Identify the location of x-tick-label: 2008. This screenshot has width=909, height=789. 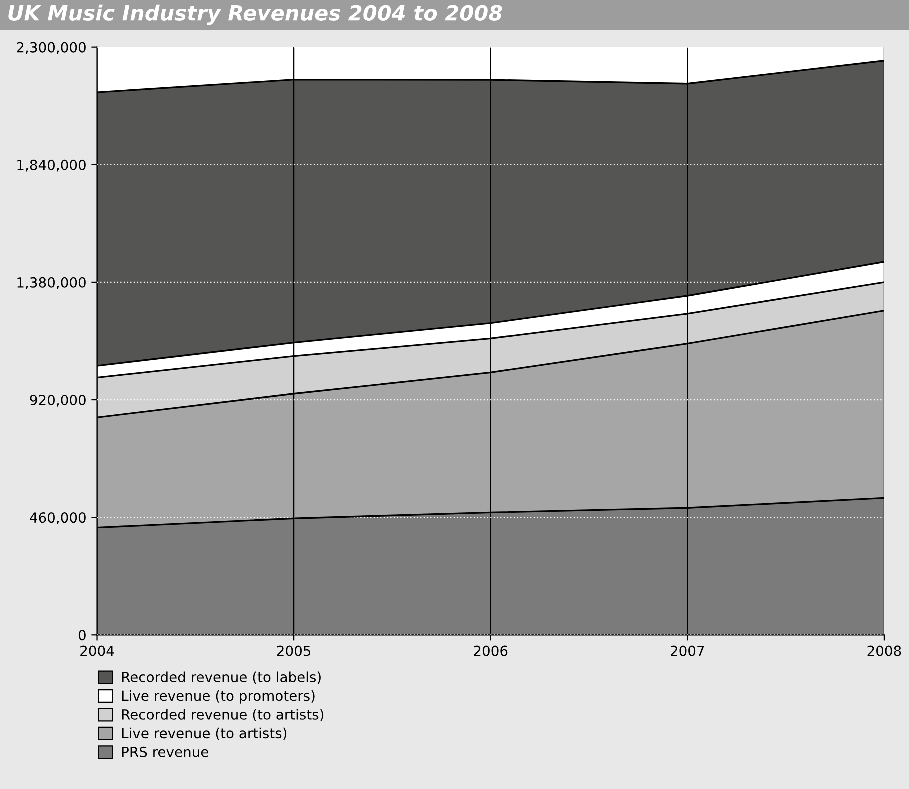
(885, 651).